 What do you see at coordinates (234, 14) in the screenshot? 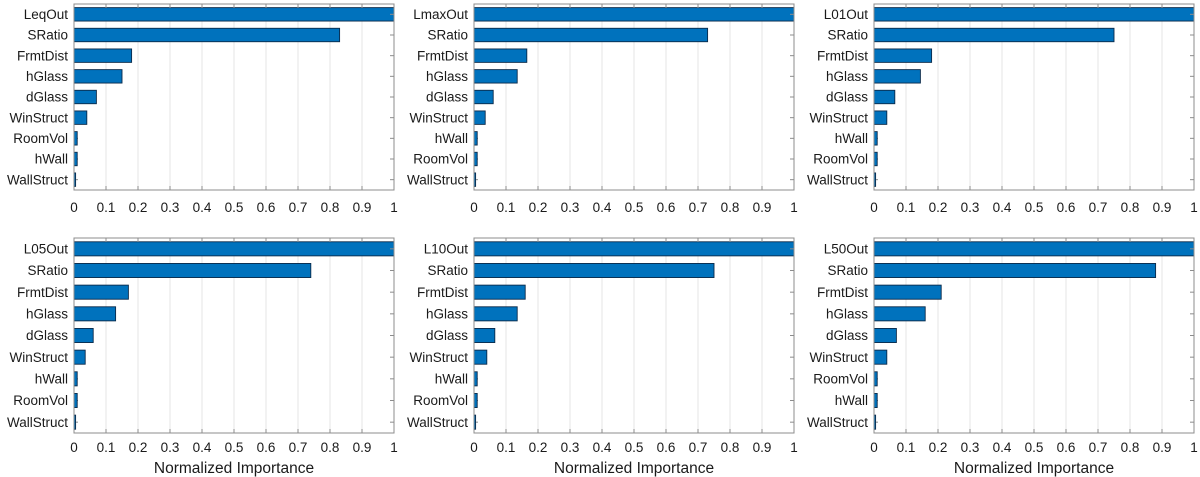
I see `bar-LeqOut` at bounding box center [234, 14].